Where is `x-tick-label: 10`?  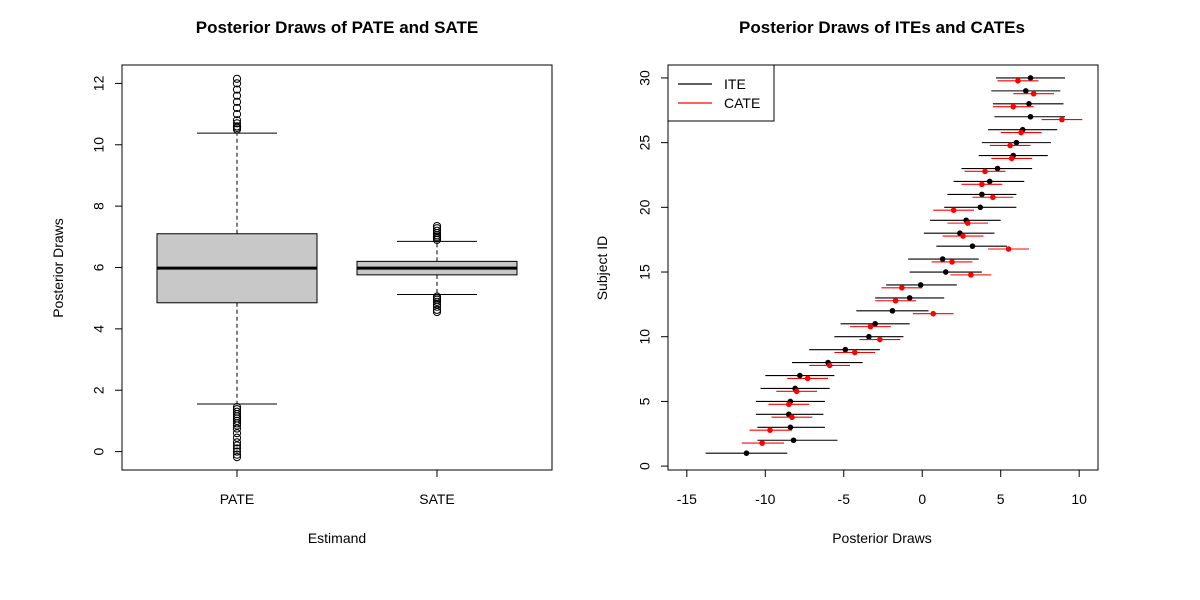 x-tick-label: 10 is located at coordinates (1079, 499).